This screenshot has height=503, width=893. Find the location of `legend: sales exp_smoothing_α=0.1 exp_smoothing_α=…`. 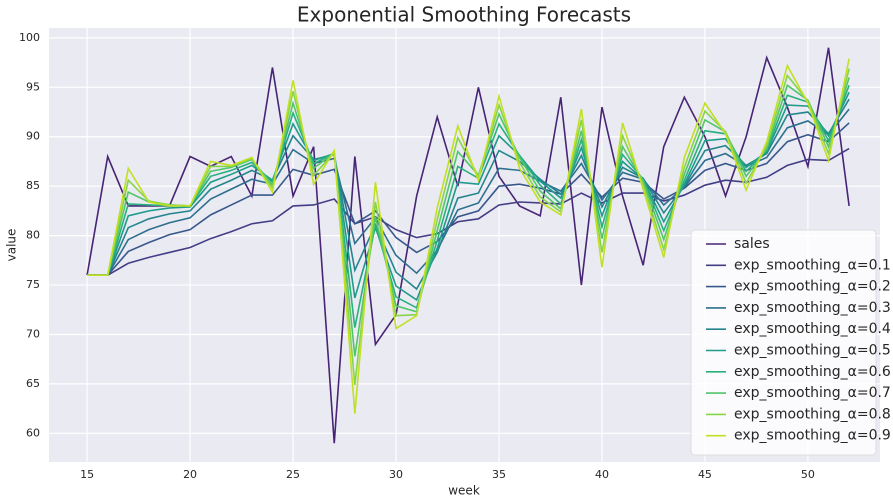

legend: sales exp_smoothing_α=0.1 exp_smoothing_α=… is located at coordinates (790, 342).